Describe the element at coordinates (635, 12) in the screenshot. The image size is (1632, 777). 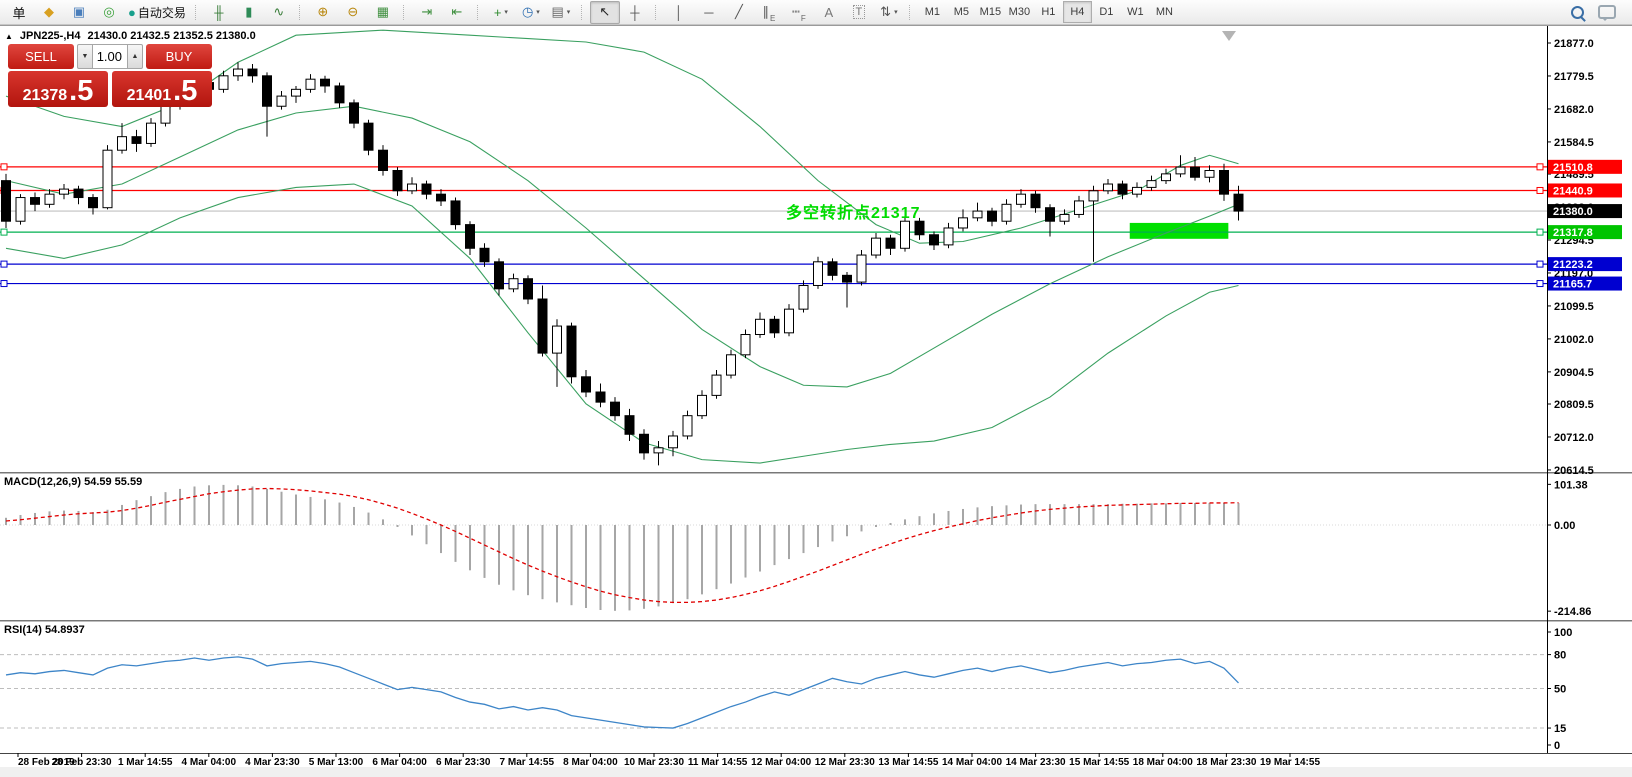
I see `crosshair-button: ┼` at that location.